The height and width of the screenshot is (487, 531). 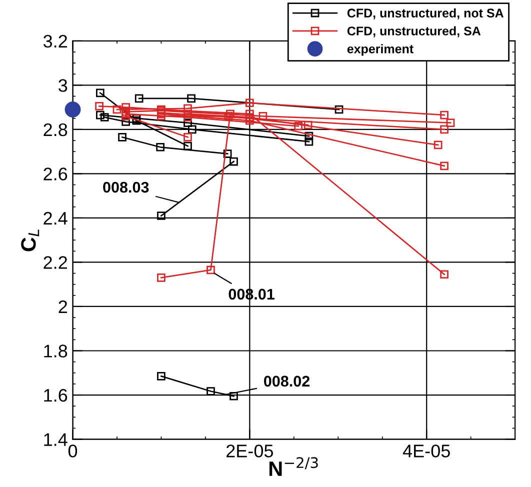 I want to click on legend-label: experiment, so click(x=380, y=50).